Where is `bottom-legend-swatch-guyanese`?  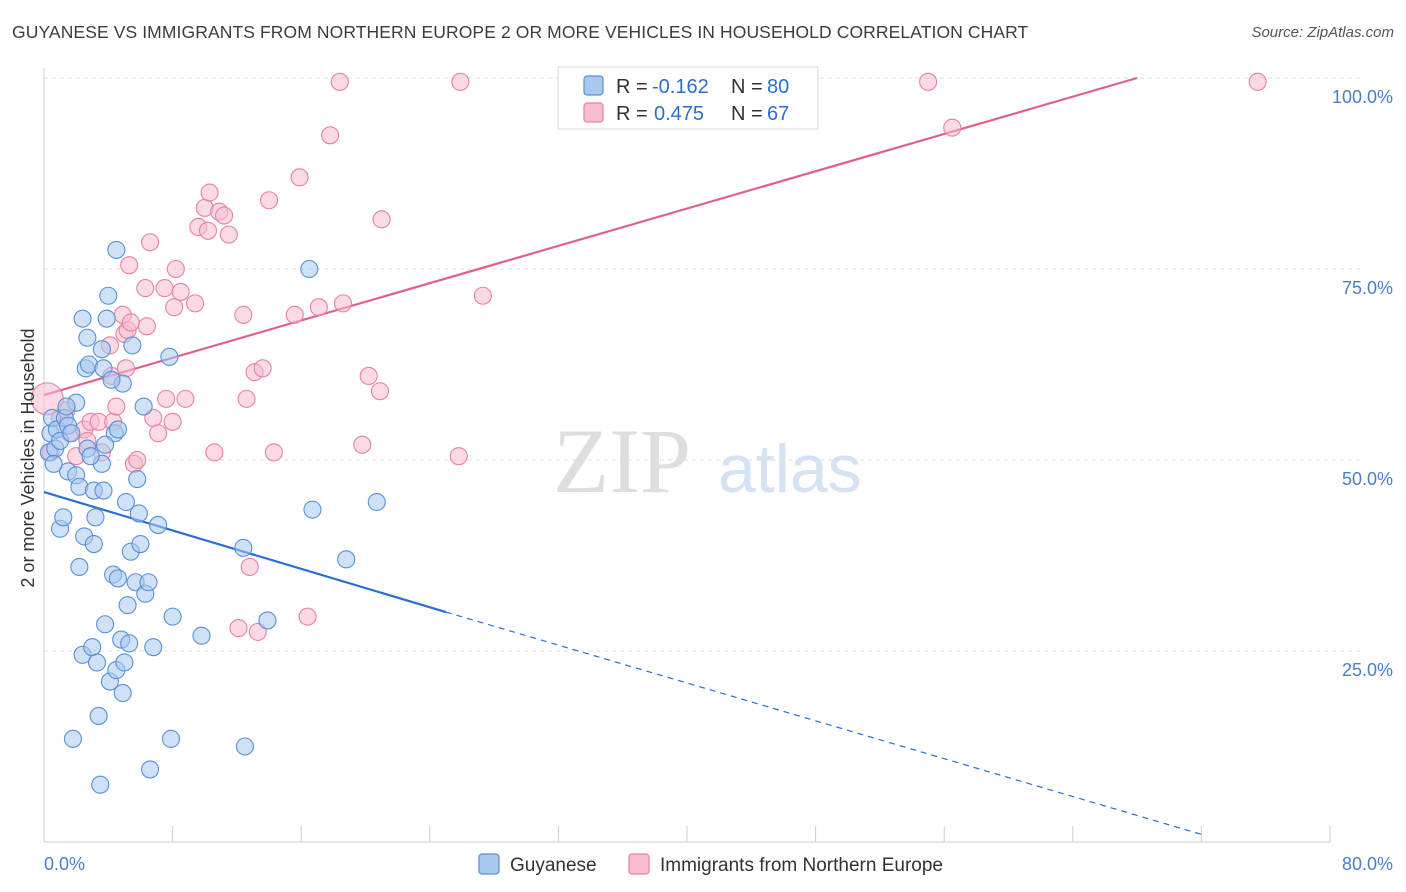
bottom-legend-swatch-guyanese is located at coordinates (489, 864).